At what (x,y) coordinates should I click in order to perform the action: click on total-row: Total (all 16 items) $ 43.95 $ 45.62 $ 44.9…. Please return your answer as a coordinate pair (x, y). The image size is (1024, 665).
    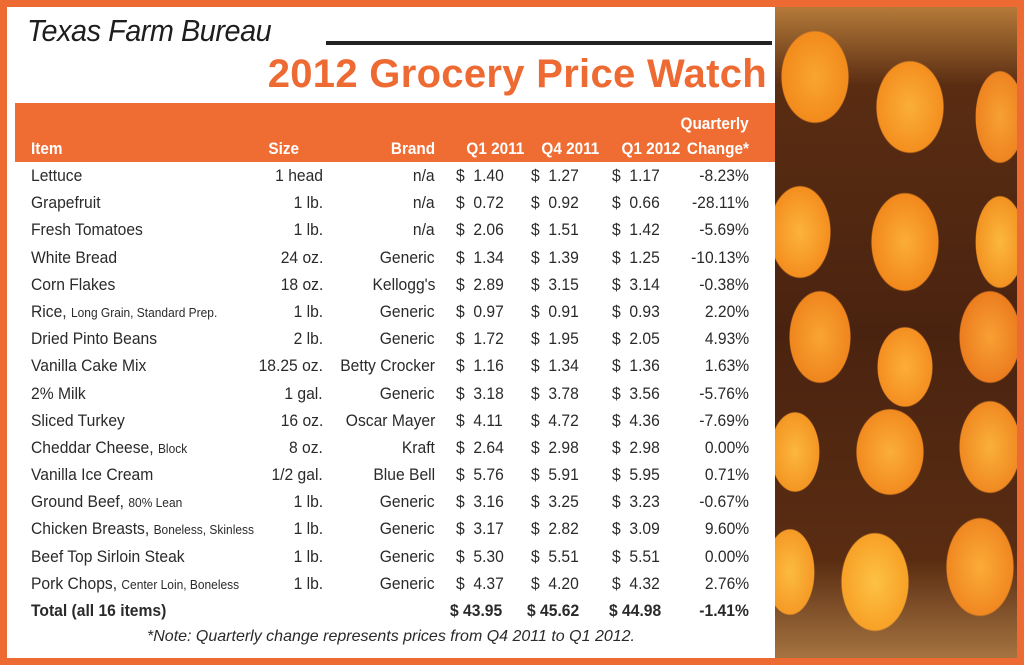
    Looking at the image, I should click on (391, 611).